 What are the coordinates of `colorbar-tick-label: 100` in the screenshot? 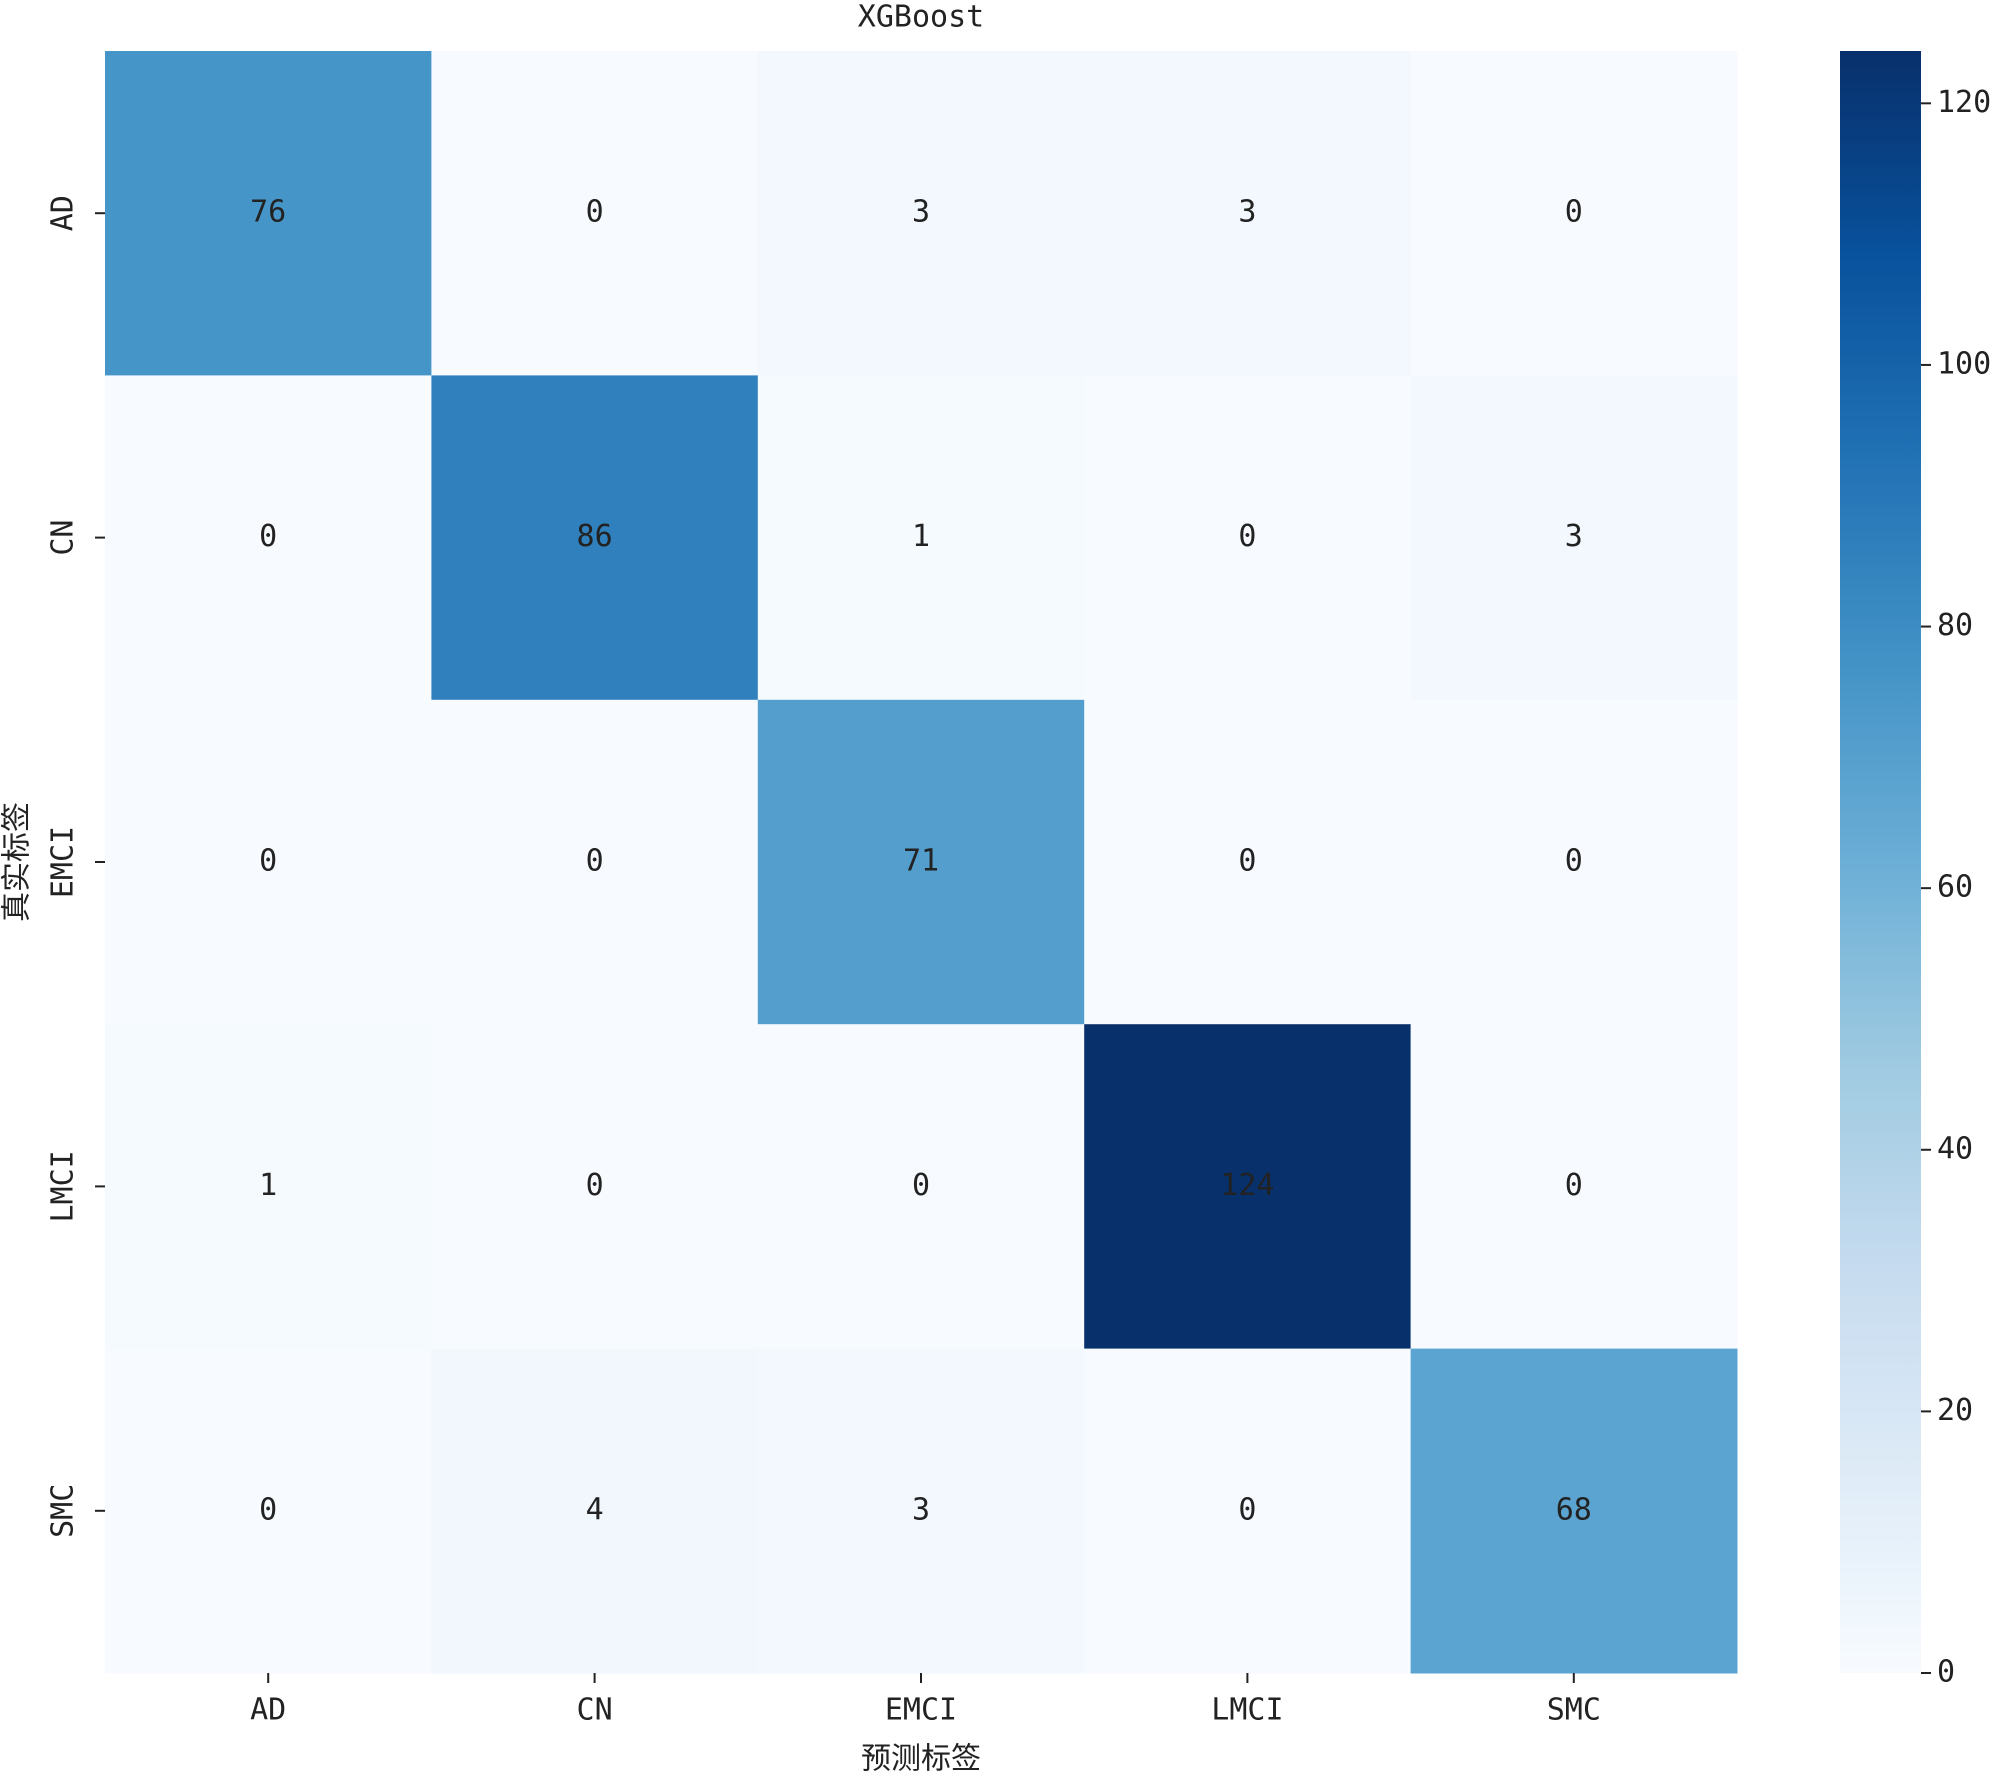 It's located at (1964, 363).